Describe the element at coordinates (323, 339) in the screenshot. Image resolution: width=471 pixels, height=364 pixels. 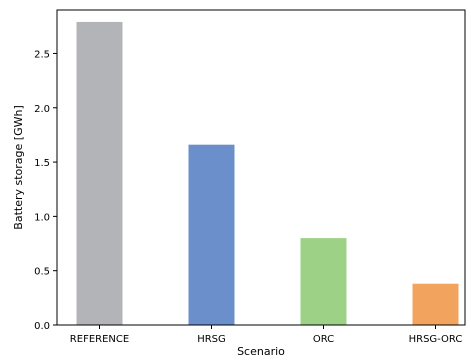
I see `x-tick-label-orc: ORC` at that location.